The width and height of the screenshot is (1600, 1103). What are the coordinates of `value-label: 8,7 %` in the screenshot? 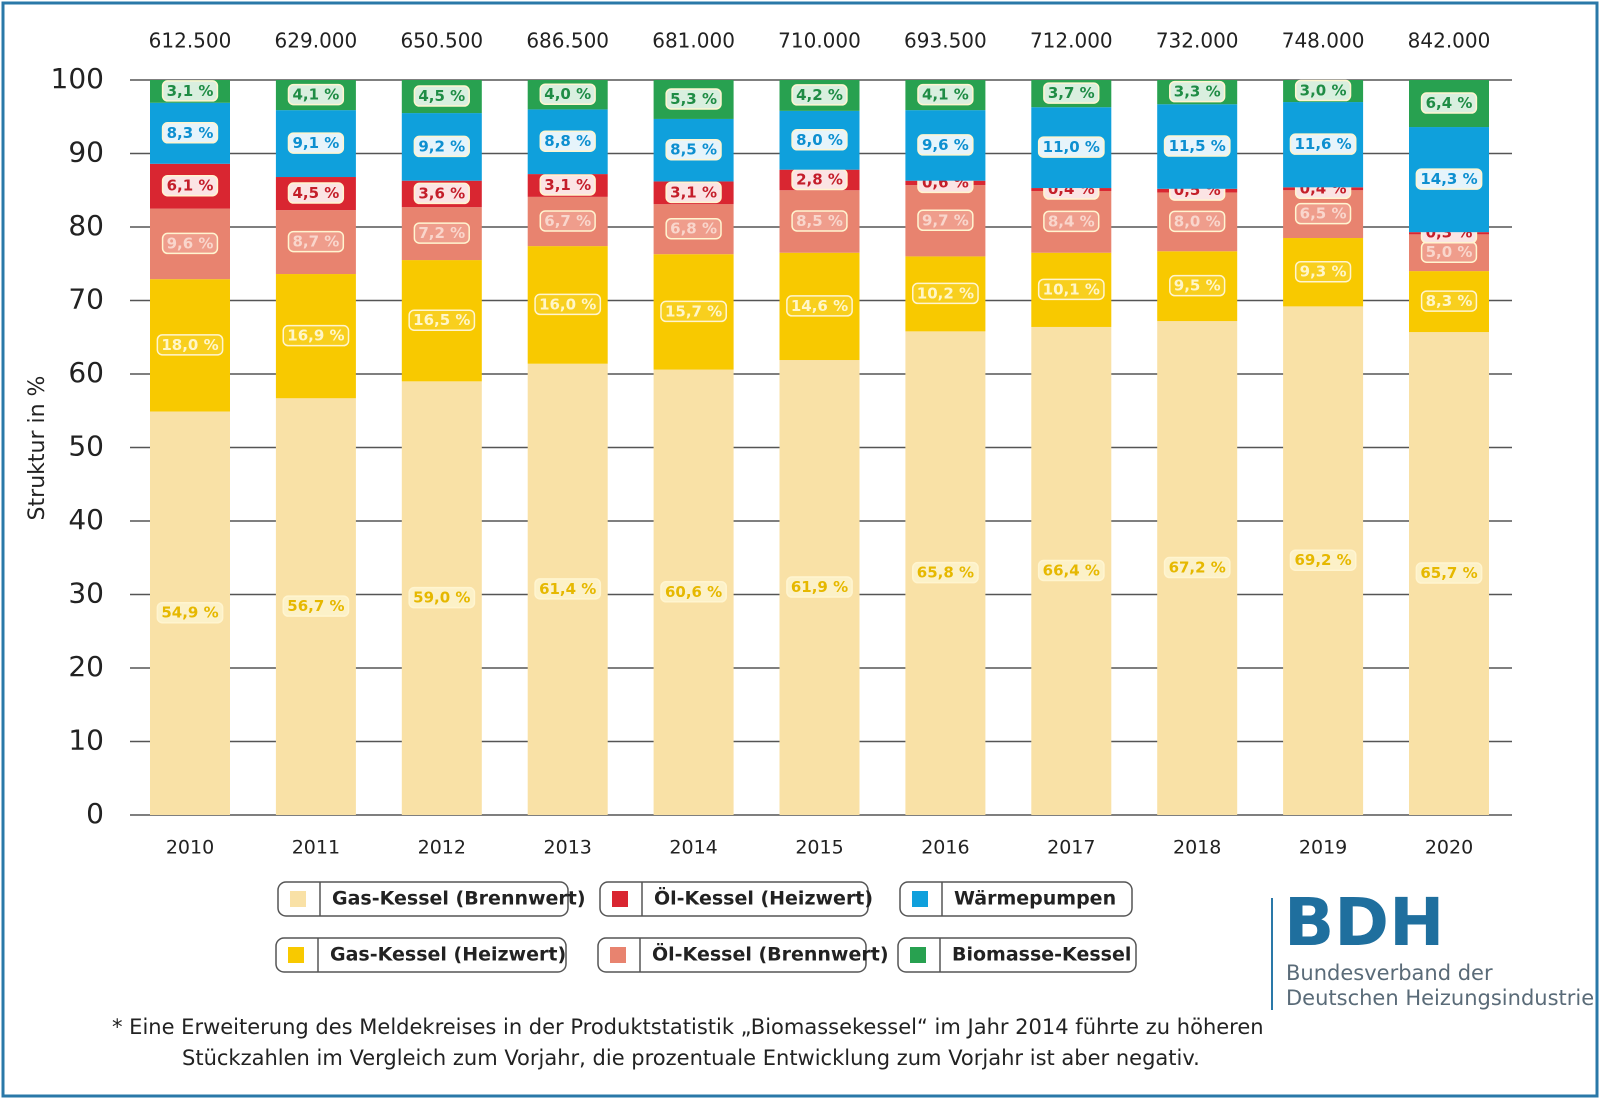 It's located at (315, 242).